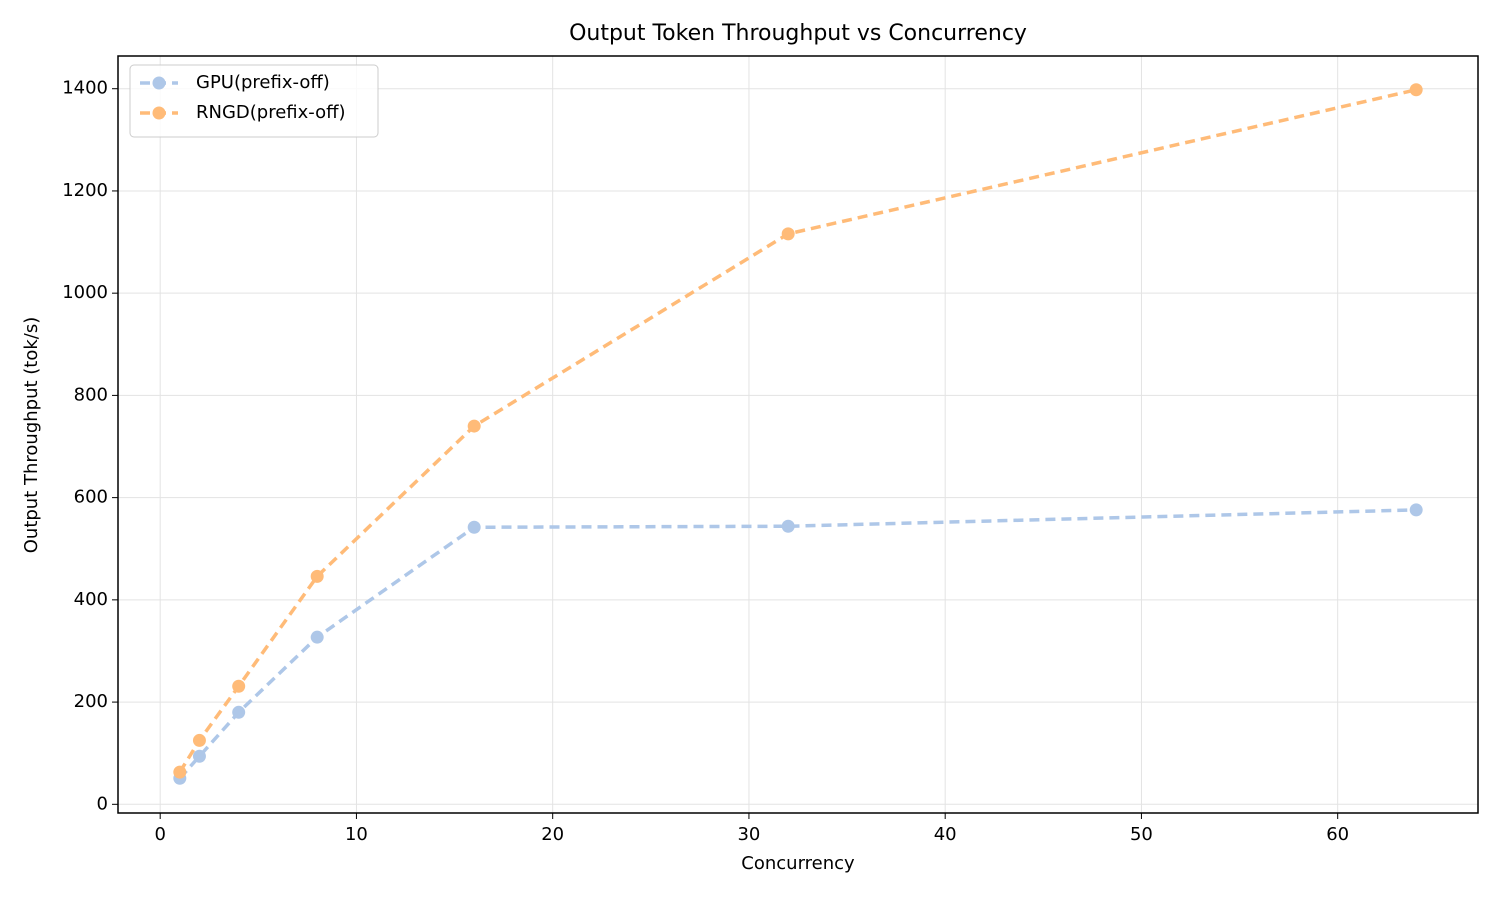  What do you see at coordinates (85, 190) in the screenshot?
I see `y-tick-label: 1200` at bounding box center [85, 190].